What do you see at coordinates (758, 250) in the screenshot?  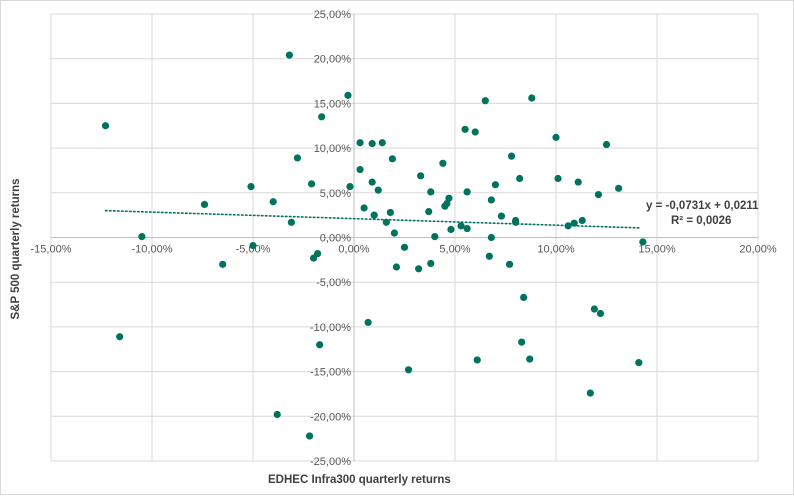 I see `x-tick-label: 20,00%` at bounding box center [758, 250].